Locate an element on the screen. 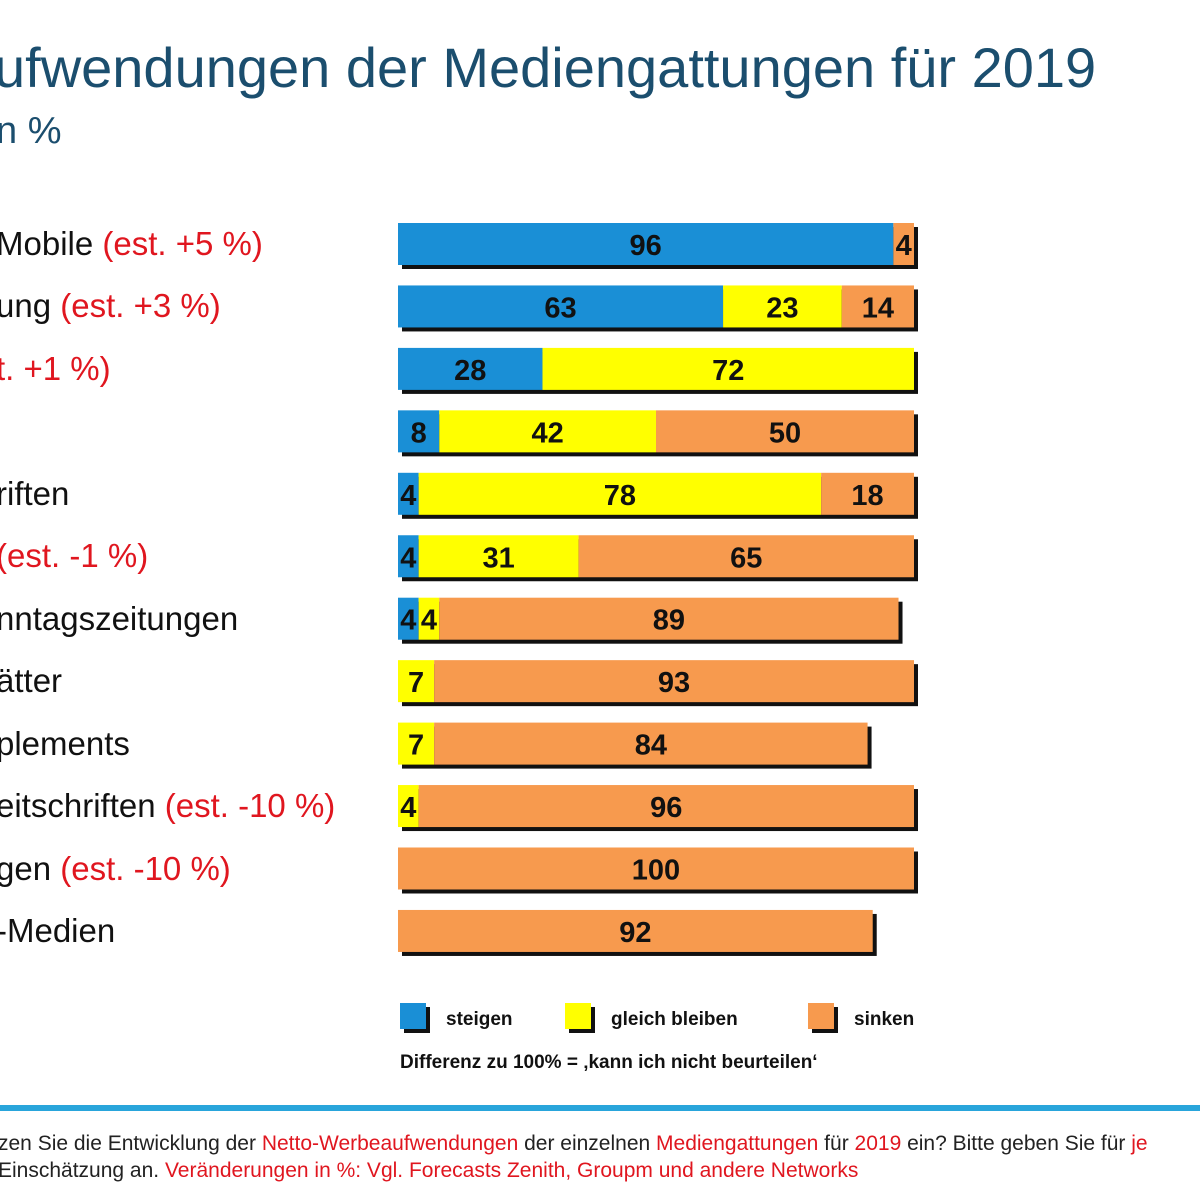 This screenshot has width=1200, height=1200. category-name: ung is located at coordinates (26, 306).